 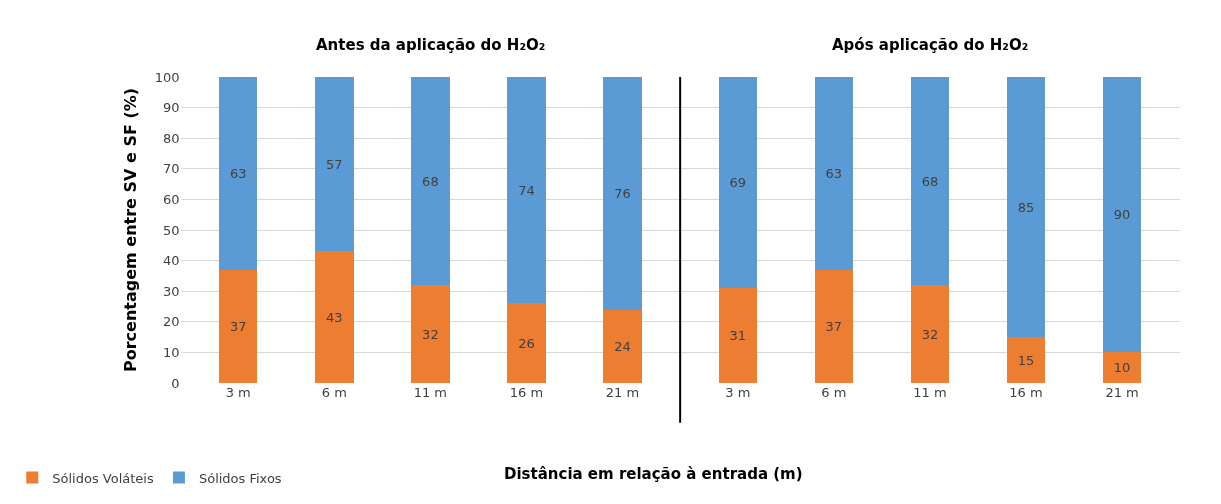 I want to click on data-label: 10, so click(x=1122, y=368).